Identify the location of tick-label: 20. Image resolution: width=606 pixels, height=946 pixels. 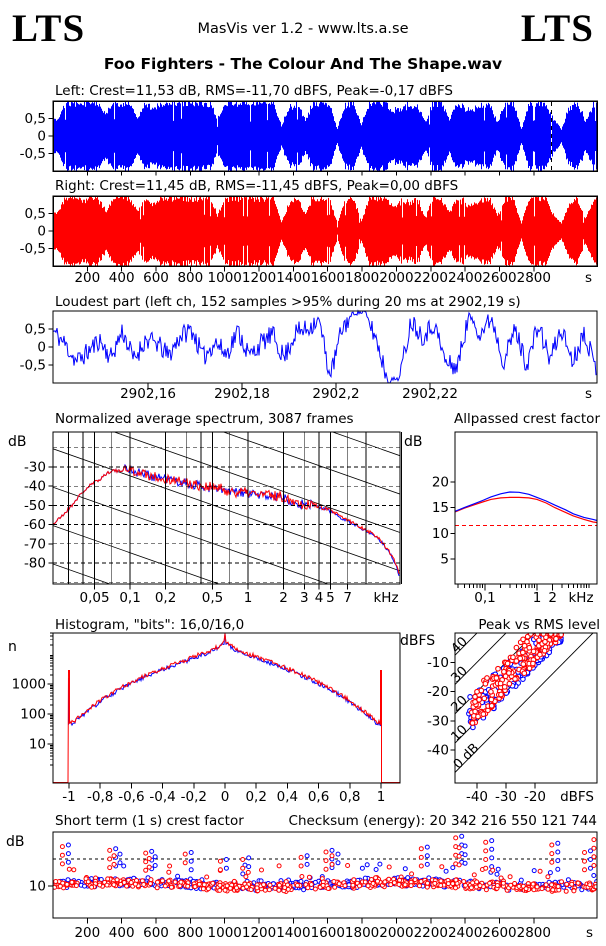
(440, 483).